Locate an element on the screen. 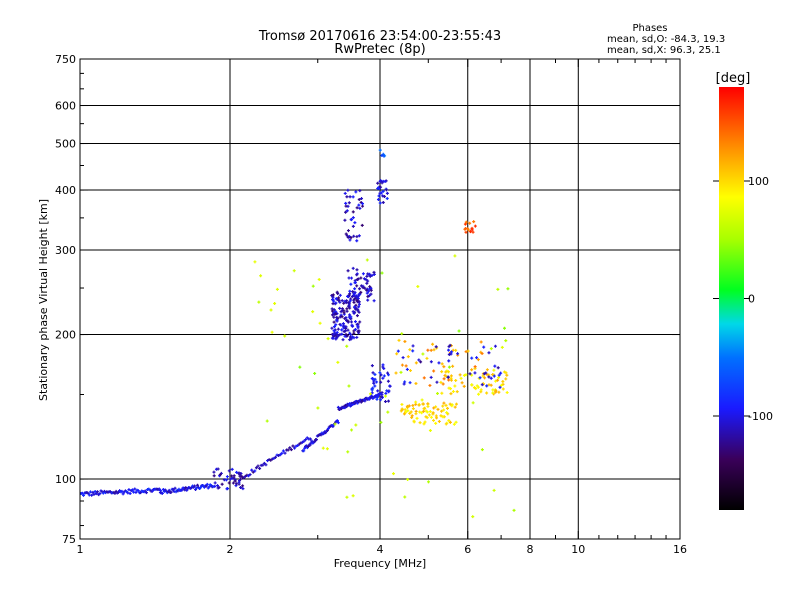  y-tick-label-750: 750 is located at coordinates (65, 59).